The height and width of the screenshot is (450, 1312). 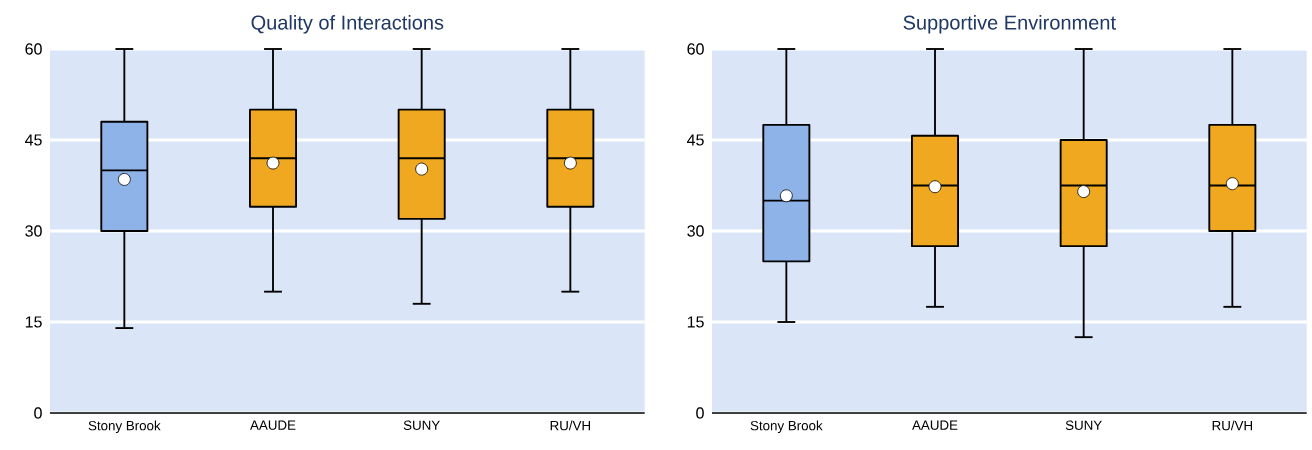 I want to click on chart-title: Supportive Environment, so click(x=1009, y=24).